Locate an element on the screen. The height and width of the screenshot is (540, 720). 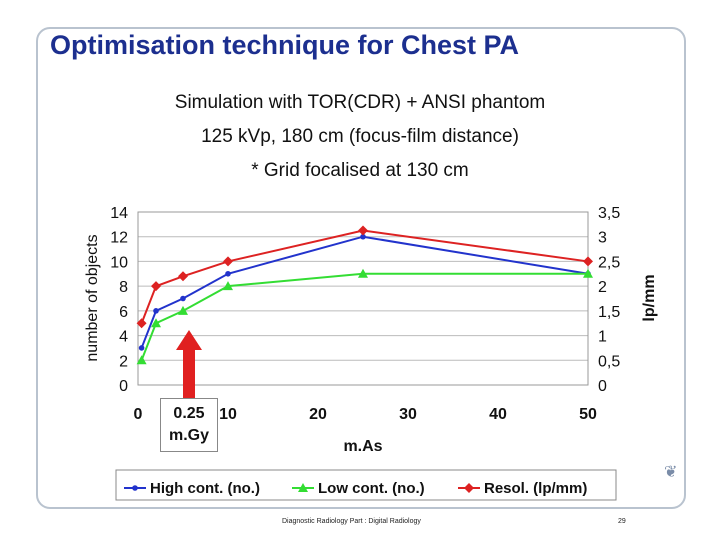
y-tick-label: 6 is located at coordinates (123, 312).